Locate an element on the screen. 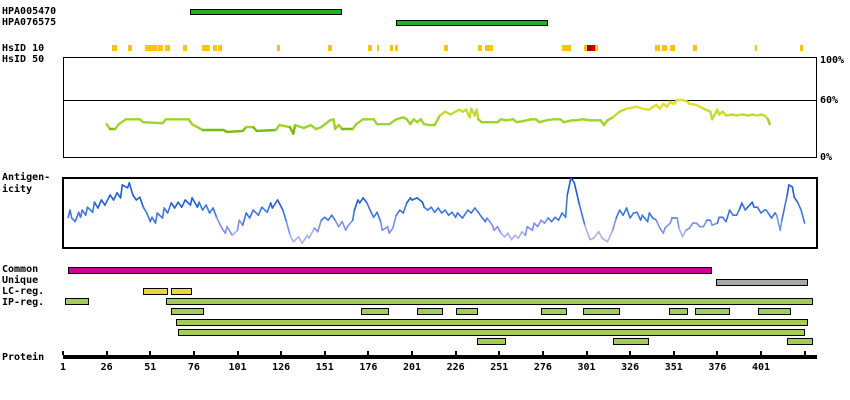 Image resolution: width=850 pixels, height=400 pixels. identity-60pct-label: 60% is located at coordinates (829, 100).